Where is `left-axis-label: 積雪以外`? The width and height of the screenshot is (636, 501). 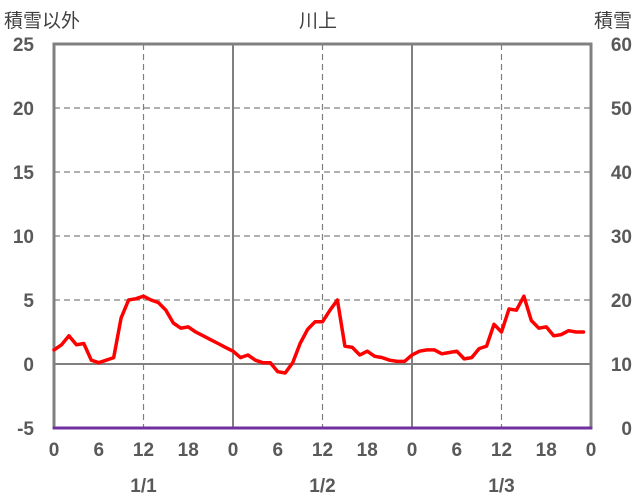 left-axis-label: 積雪以外 is located at coordinates (42, 21).